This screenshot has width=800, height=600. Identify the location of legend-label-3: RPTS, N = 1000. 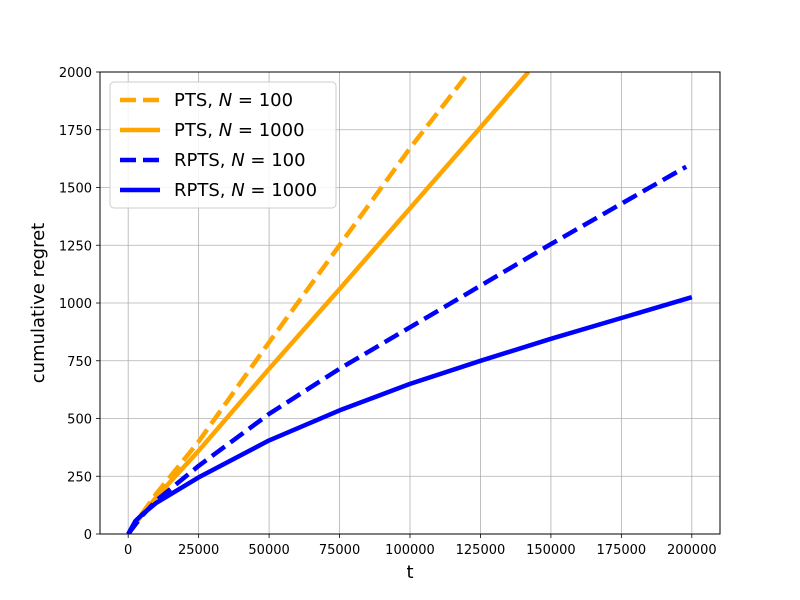
(245, 190).